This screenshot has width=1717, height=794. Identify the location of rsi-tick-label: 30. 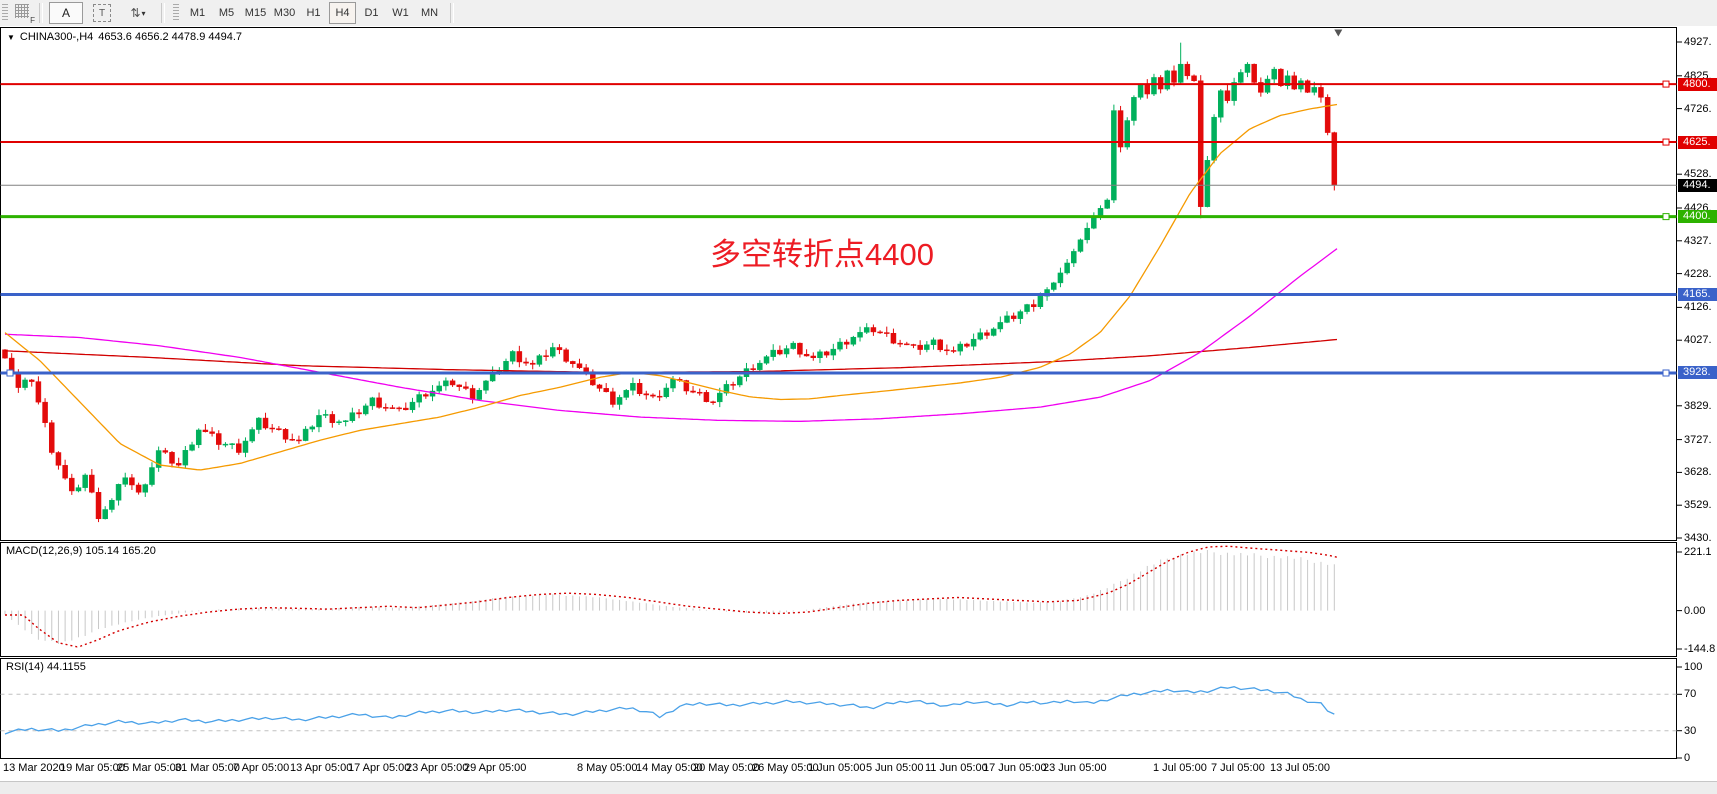
(1690, 730).